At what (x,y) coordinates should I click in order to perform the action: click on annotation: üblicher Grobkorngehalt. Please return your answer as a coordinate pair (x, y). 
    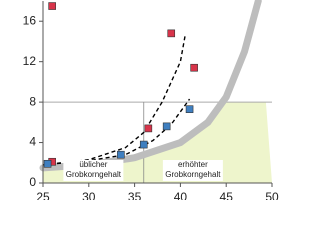
    Looking at the image, I should click on (94, 169).